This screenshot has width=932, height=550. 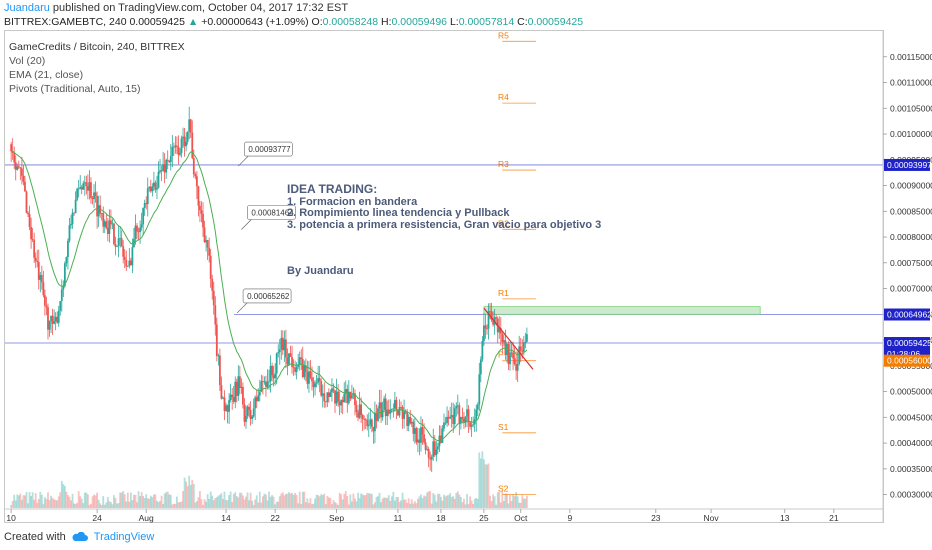 I want to click on idea-title: IDEA TRADING:, so click(x=332, y=189).